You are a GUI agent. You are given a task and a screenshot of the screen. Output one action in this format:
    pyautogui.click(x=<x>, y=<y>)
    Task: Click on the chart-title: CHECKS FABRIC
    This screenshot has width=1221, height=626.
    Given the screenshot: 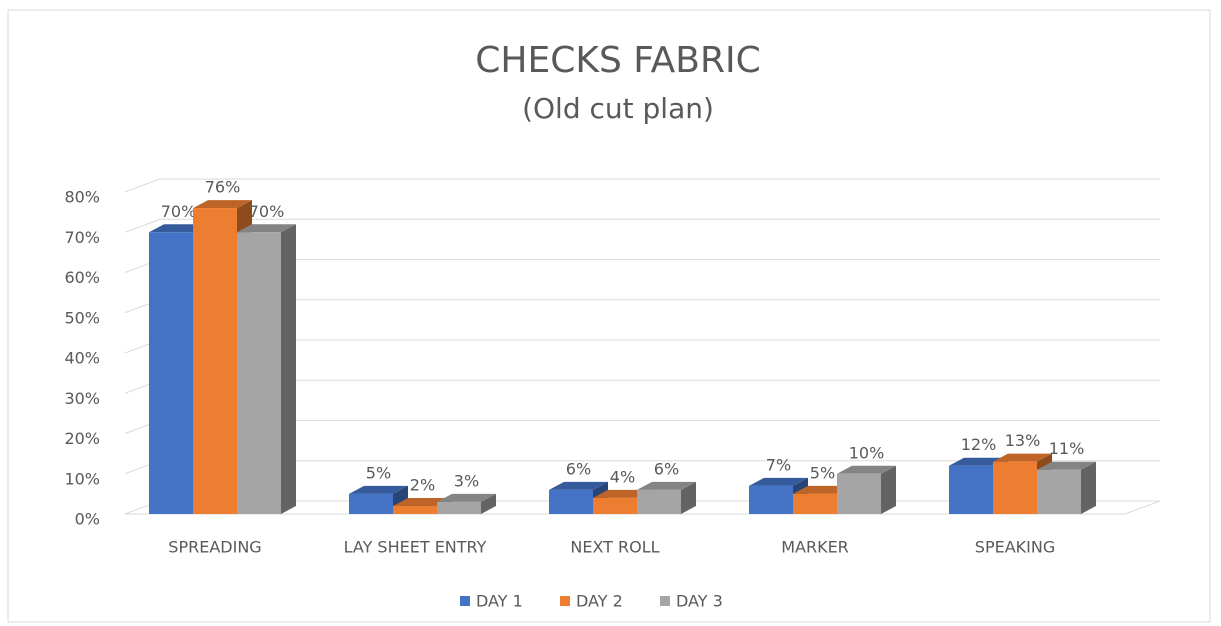 What is the action you would take?
    pyautogui.click(x=618, y=60)
    